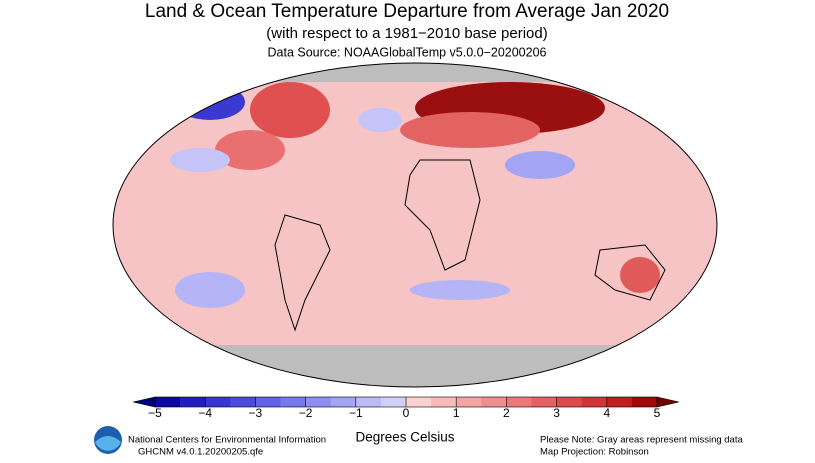 This screenshot has width=815, height=463. What do you see at coordinates (108, 443) in the screenshot?
I see `noaa-logo-wave` at bounding box center [108, 443].